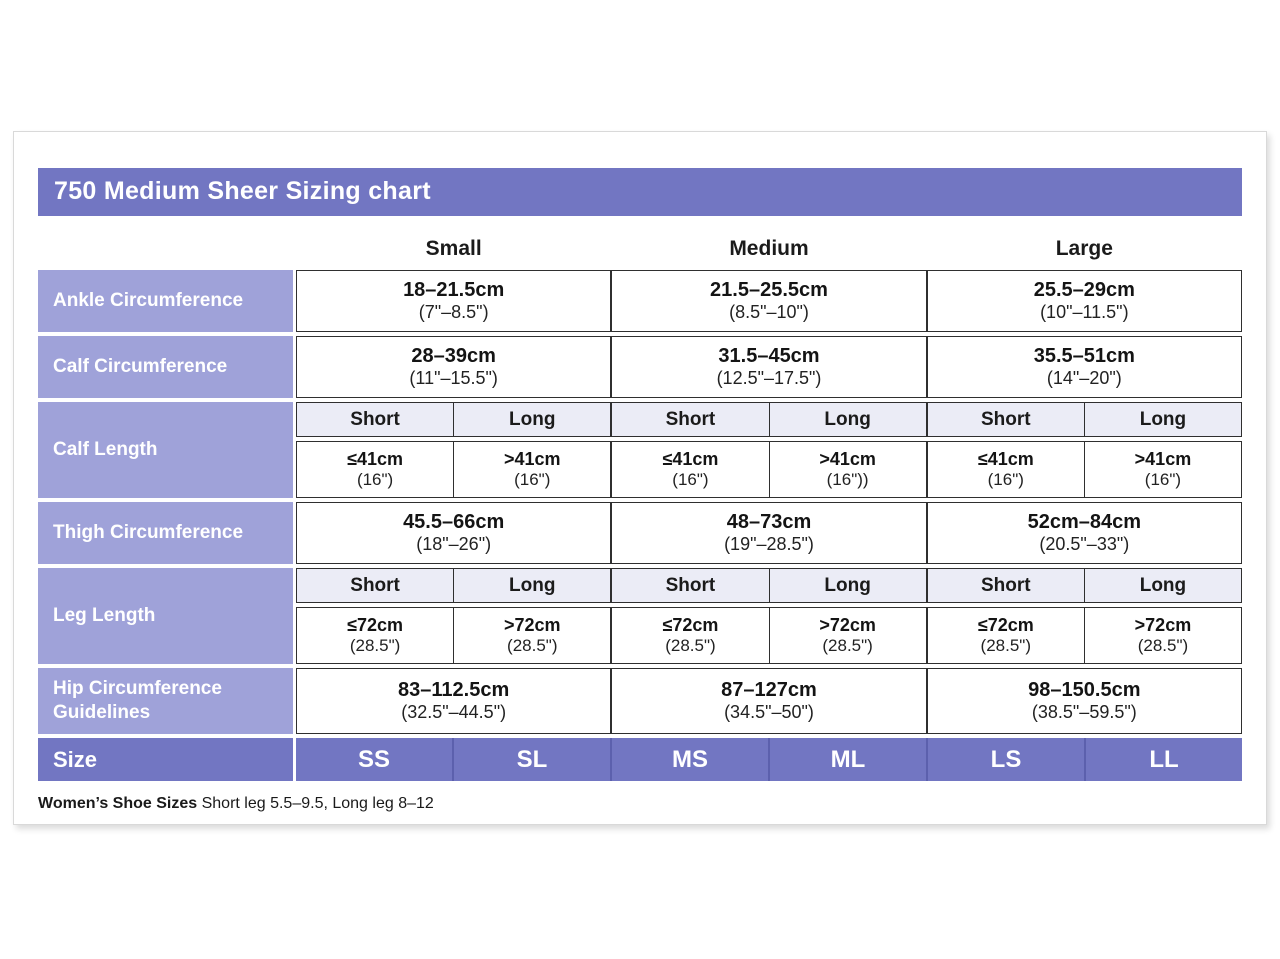 Image resolution: width=1280 pixels, height=959 pixels. I want to click on thigh-small-cell: 45.5–66cm (18"–26"), so click(454, 533).